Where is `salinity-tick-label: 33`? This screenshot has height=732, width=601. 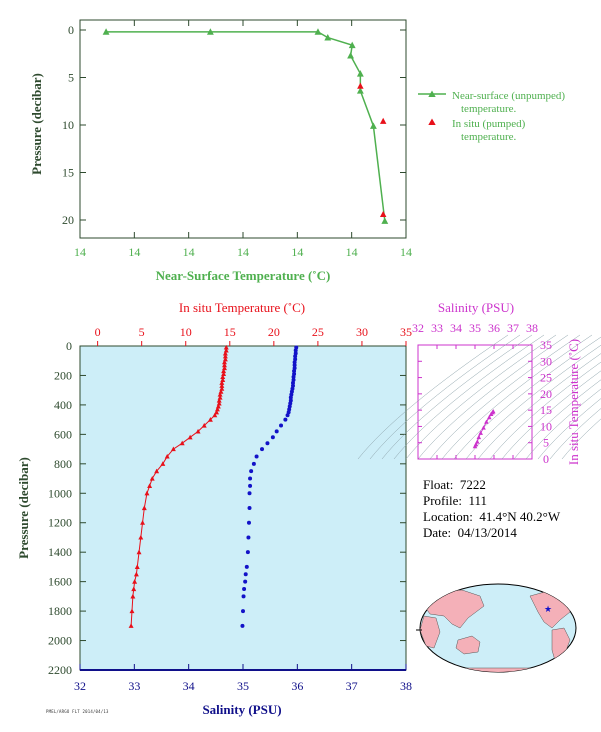
salinity-tick-label: 33 is located at coordinates (134, 686).